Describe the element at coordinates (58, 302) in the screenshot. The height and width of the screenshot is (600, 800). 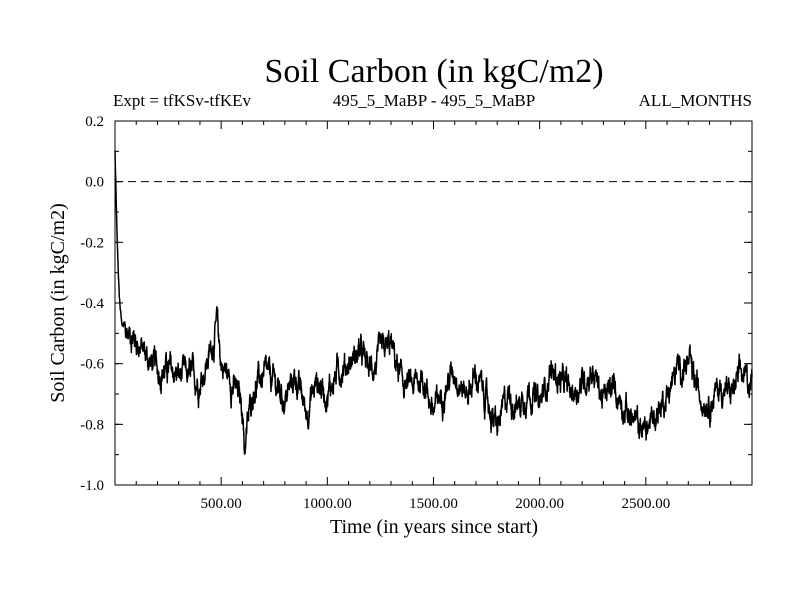
I see `y-axis-label: Soil Carbon (in kgC/m2)` at that location.